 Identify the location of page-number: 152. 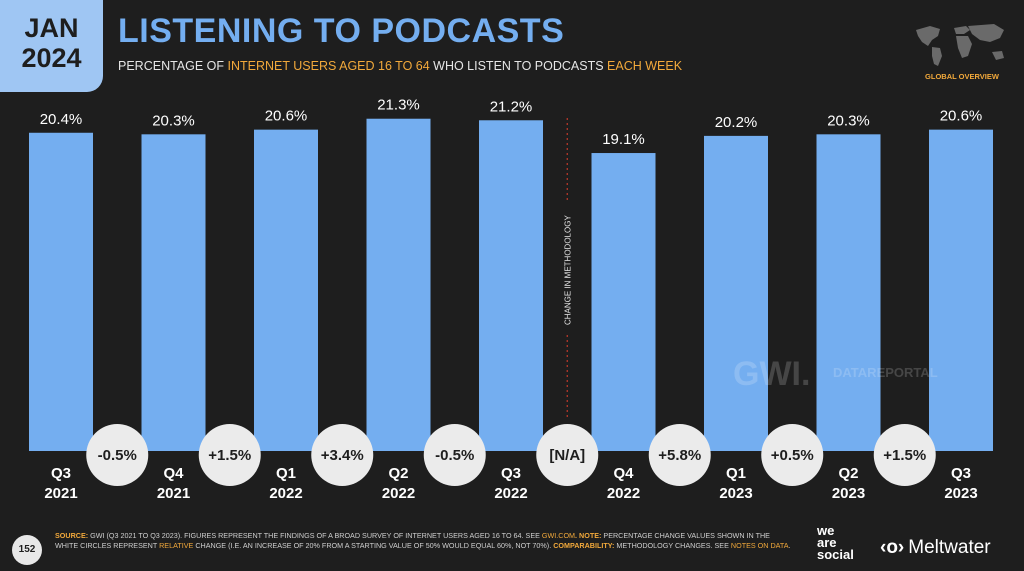
(27, 550).